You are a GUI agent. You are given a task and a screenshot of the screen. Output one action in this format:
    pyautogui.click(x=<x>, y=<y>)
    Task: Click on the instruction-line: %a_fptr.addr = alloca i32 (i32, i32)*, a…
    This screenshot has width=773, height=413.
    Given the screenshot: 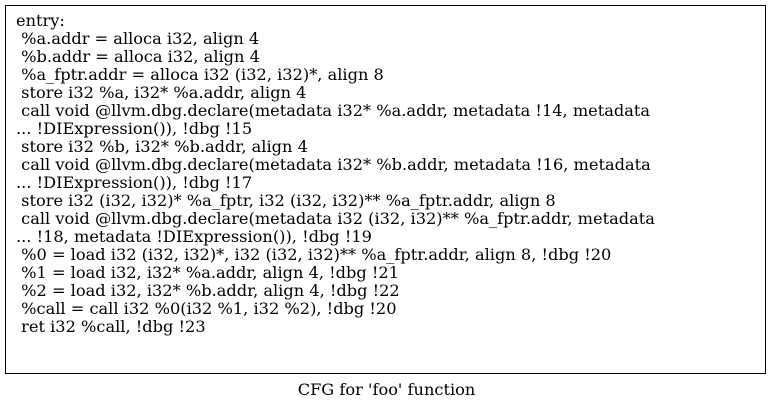 What is the action you would take?
    pyautogui.click(x=200, y=74)
    